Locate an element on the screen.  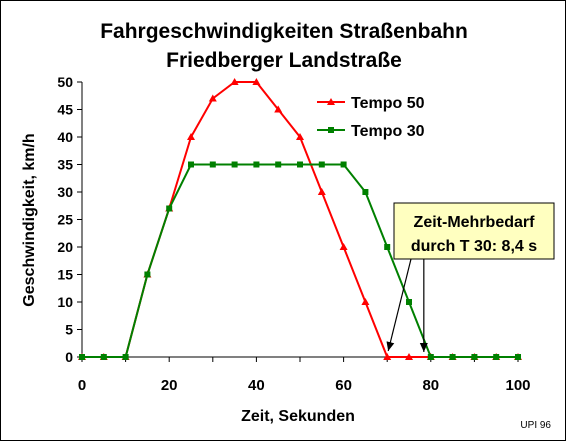
annotation: Zeit-Mehrbedarf durch T 30: 8,4 s is located at coordinates (470, 277).